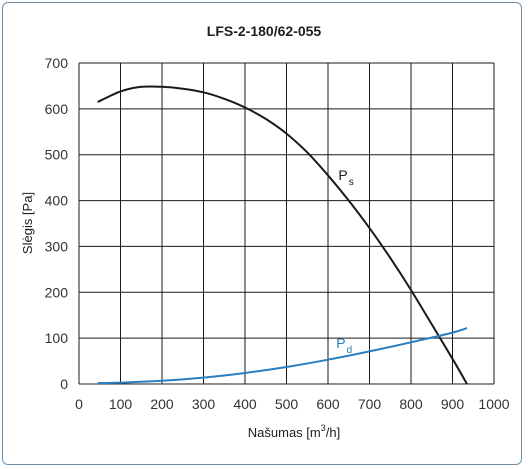 The width and height of the screenshot is (528, 469). I want to click on x-axis-label-sup: 3, so click(323, 428).